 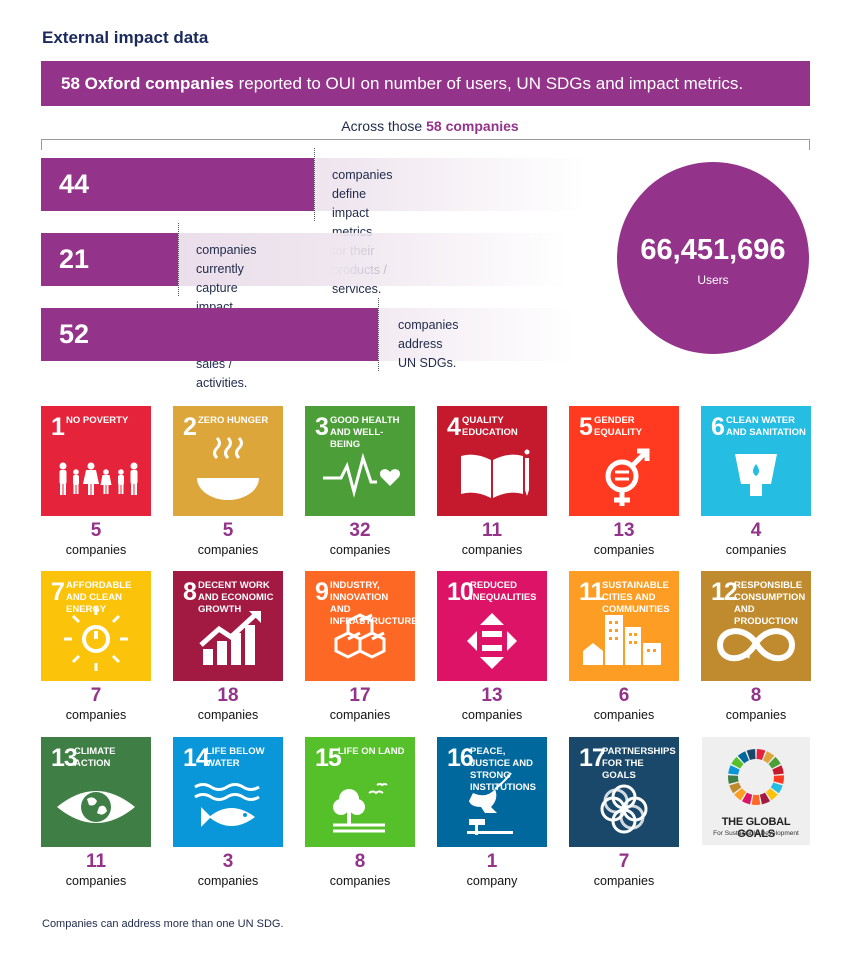 I want to click on sdg-tile-7: 7 Affordable and clean energy, so click(x=96, y=626).